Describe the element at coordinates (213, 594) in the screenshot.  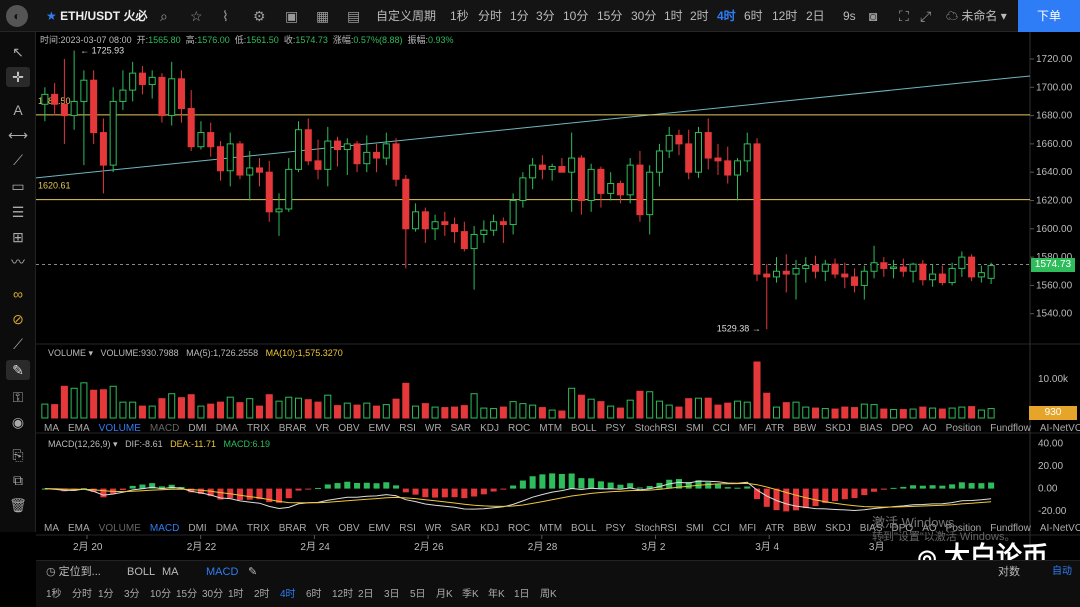
I see `bottom-period-30分: 30分` at that location.